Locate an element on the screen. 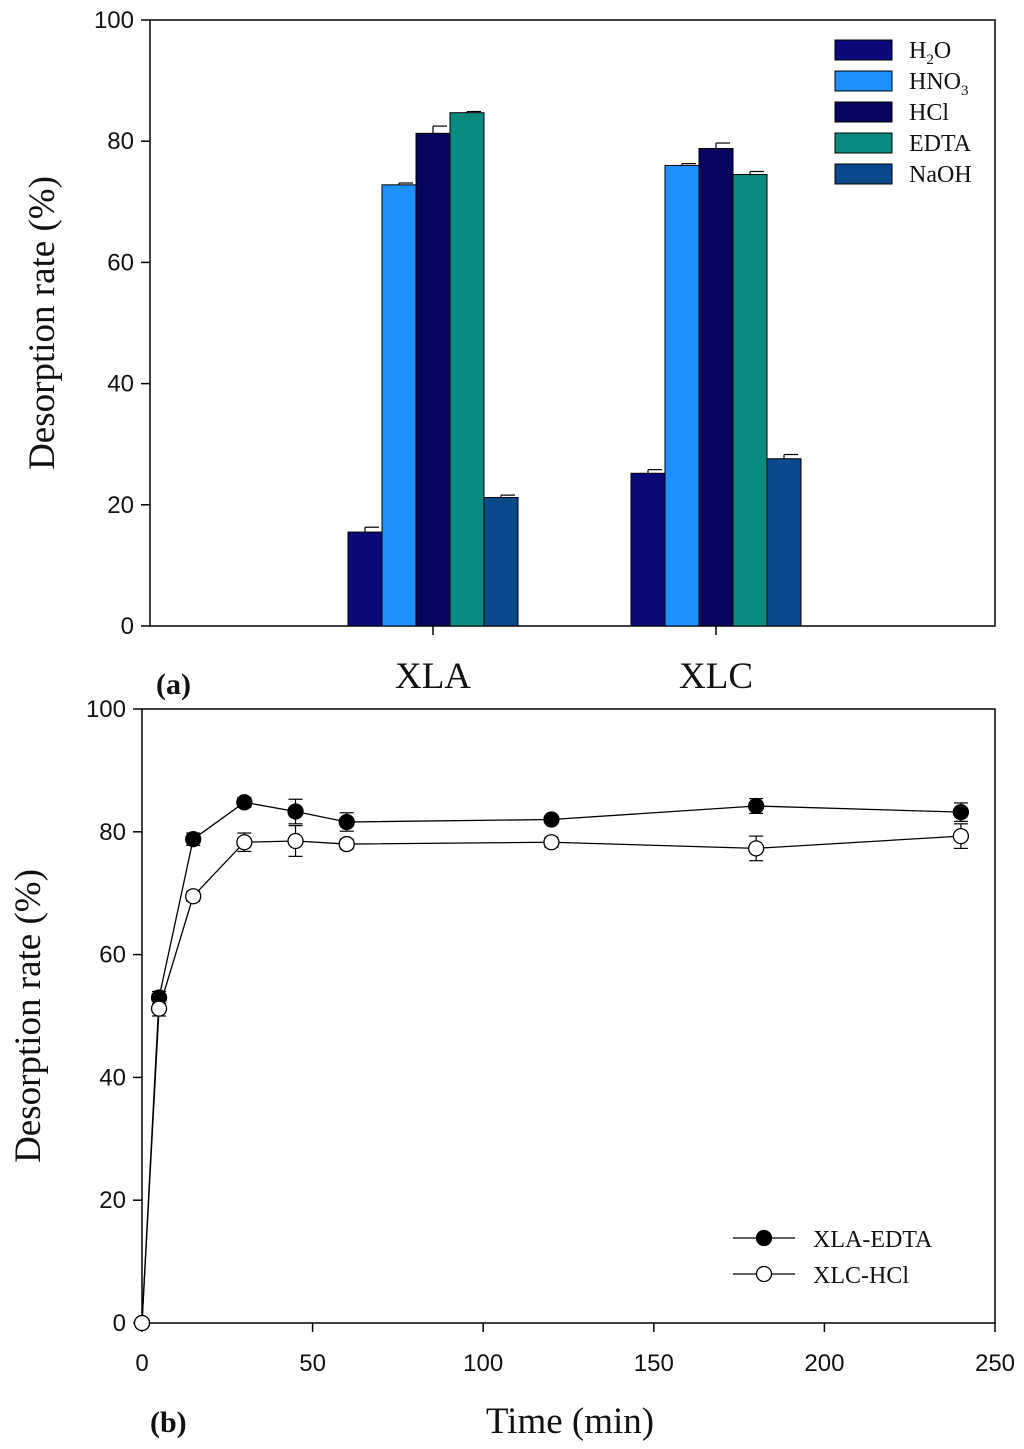 The image size is (1024, 1449). x-axis-label: Time (min) is located at coordinates (570, 1421).